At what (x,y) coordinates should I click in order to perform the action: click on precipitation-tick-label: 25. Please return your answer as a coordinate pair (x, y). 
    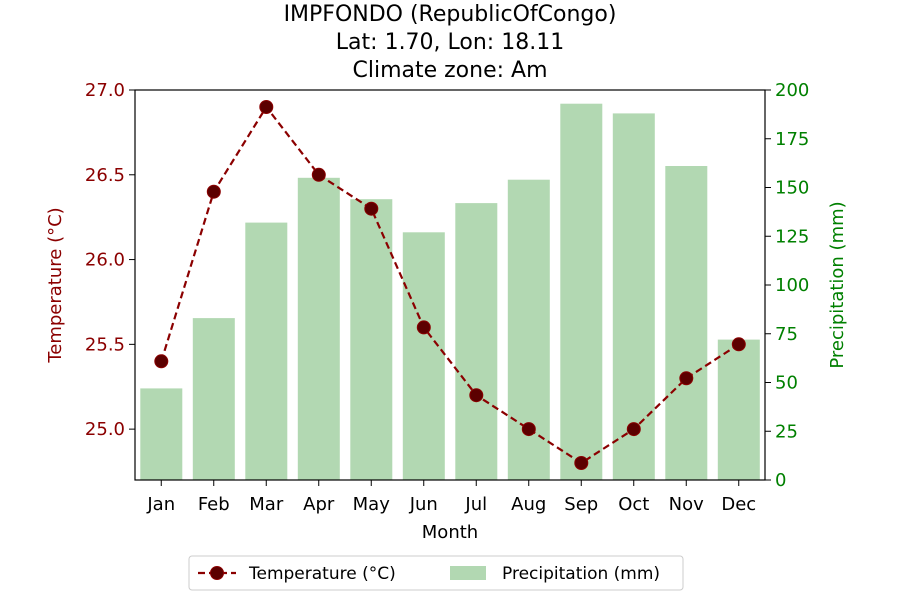
    Looking at the image, I should click on (786, 431).